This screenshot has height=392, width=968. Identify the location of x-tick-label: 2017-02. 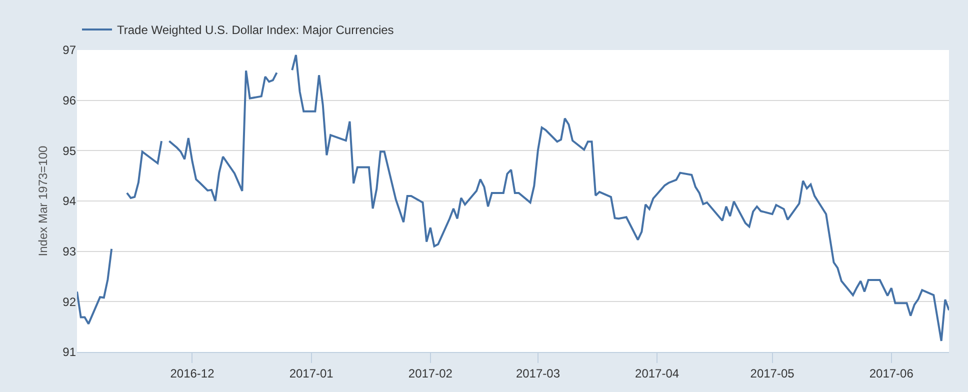
(430, 373).